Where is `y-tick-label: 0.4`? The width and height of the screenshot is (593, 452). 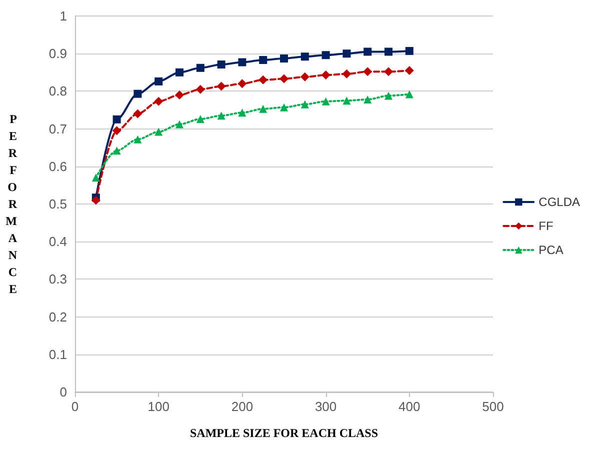 y-tick-label: 0.4 is located at coordinates (57, 242).